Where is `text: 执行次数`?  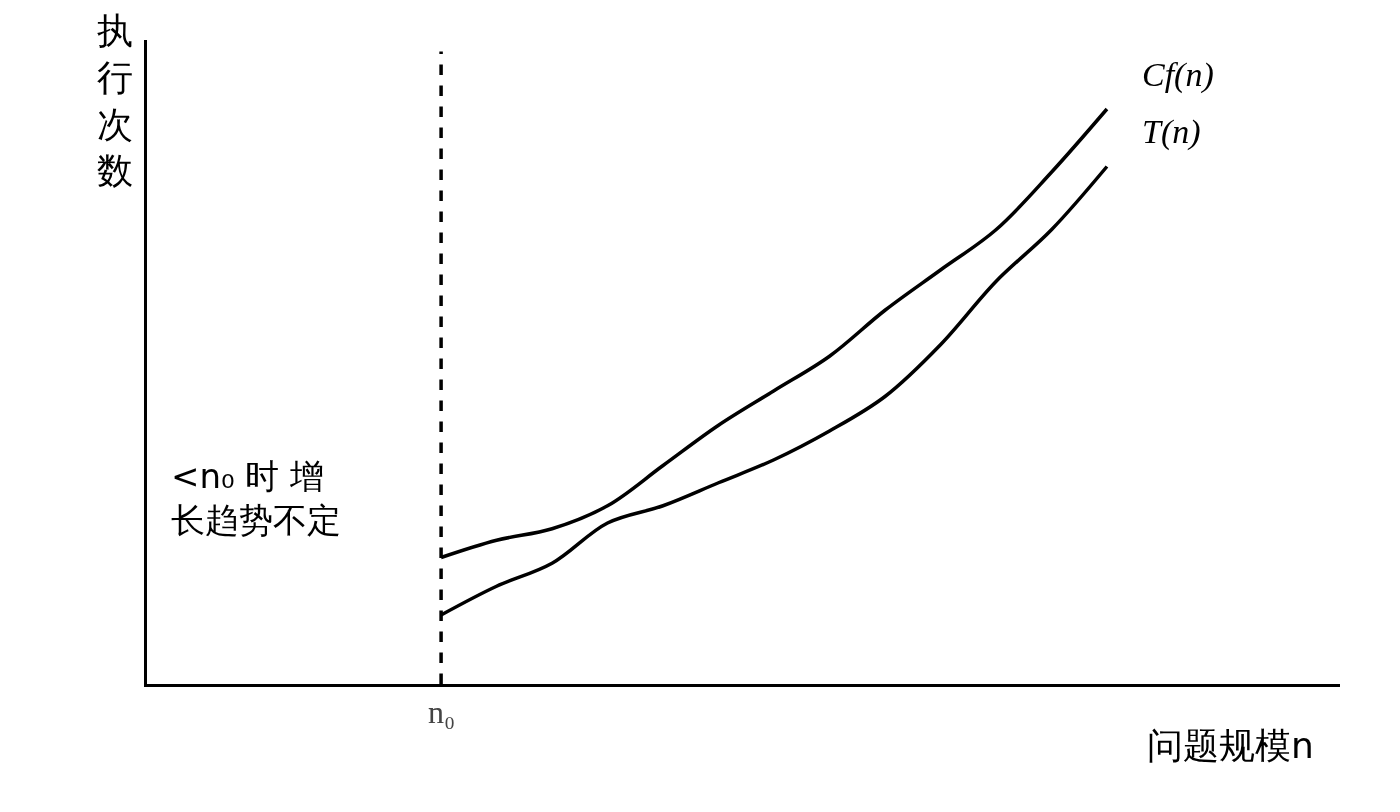 text: 执行次数 is located at coordinates (115, 101).